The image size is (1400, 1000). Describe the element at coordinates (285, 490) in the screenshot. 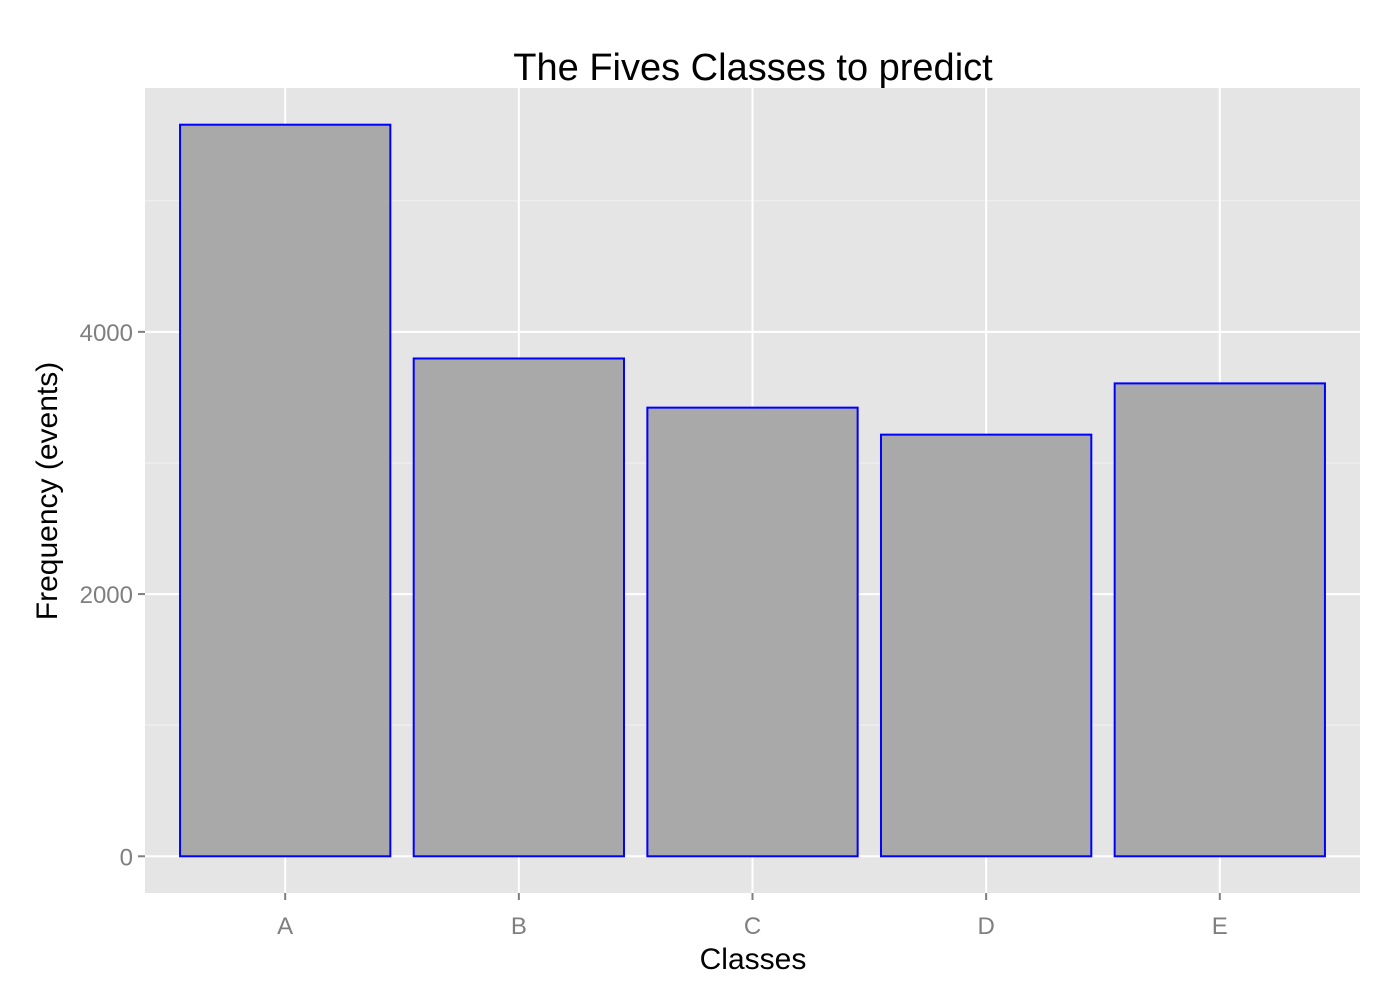

I see `bar-a` at that location.